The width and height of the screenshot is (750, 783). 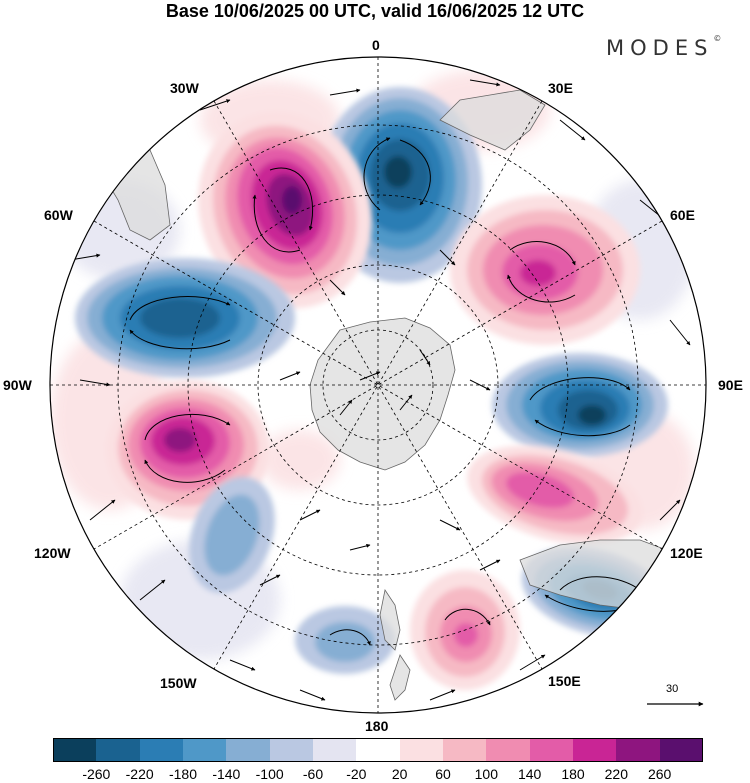 What do you see at coordinates (664, 47) in the screenshot?
I see `brand-logo: MODES©` at bounding box center [664, 47].